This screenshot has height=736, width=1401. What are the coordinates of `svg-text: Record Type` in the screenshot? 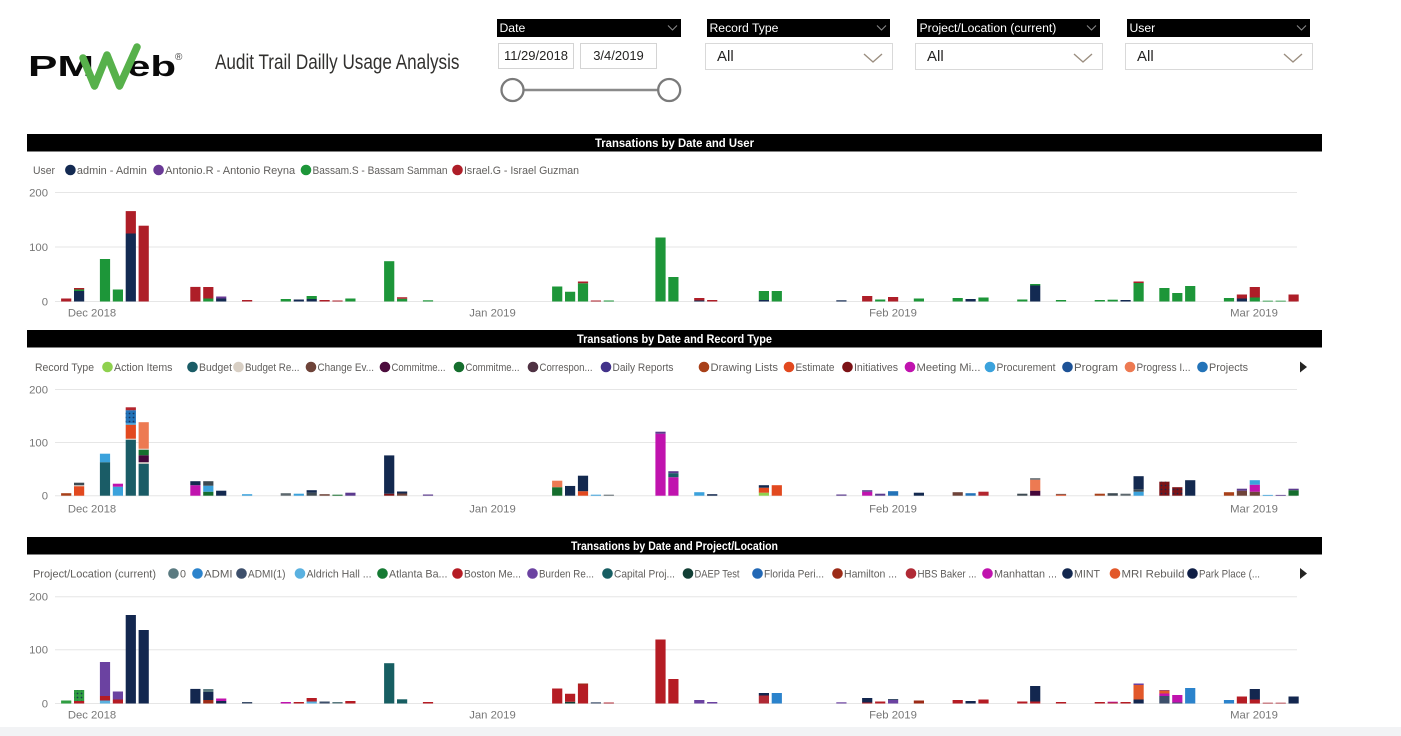 It's located at (64, 368).